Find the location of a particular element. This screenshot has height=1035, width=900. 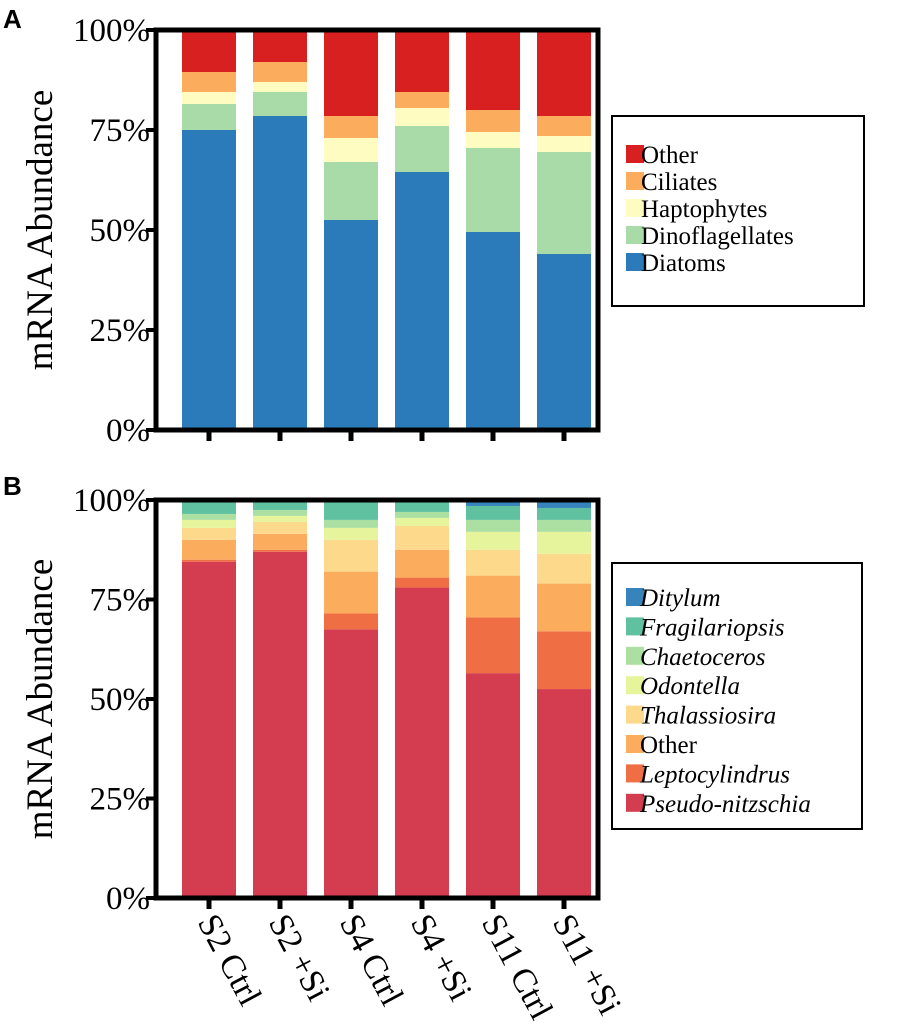

bar-s2-ctrl-diatoms is located at coordinates (209, 280).